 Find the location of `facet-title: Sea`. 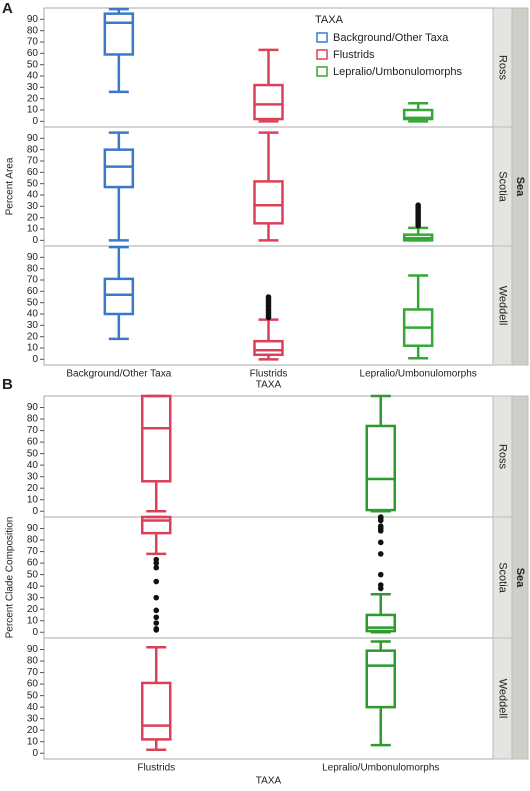

facet-title: Sea is located at coordinates (520, 578).